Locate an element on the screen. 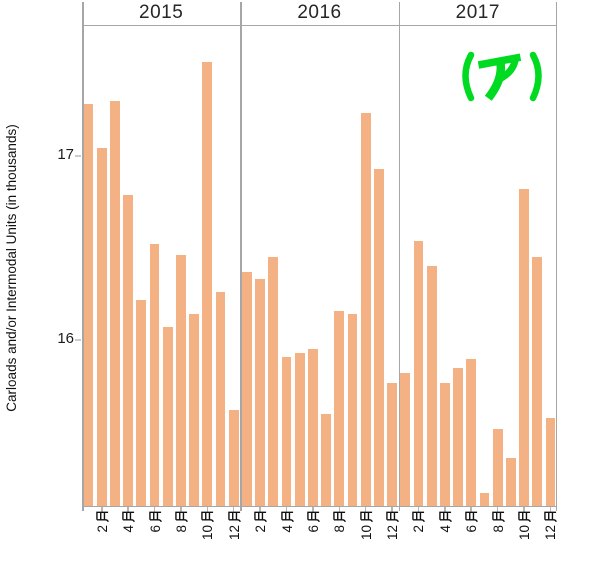  x-axis-baseline is located at coordinates (319, 506).